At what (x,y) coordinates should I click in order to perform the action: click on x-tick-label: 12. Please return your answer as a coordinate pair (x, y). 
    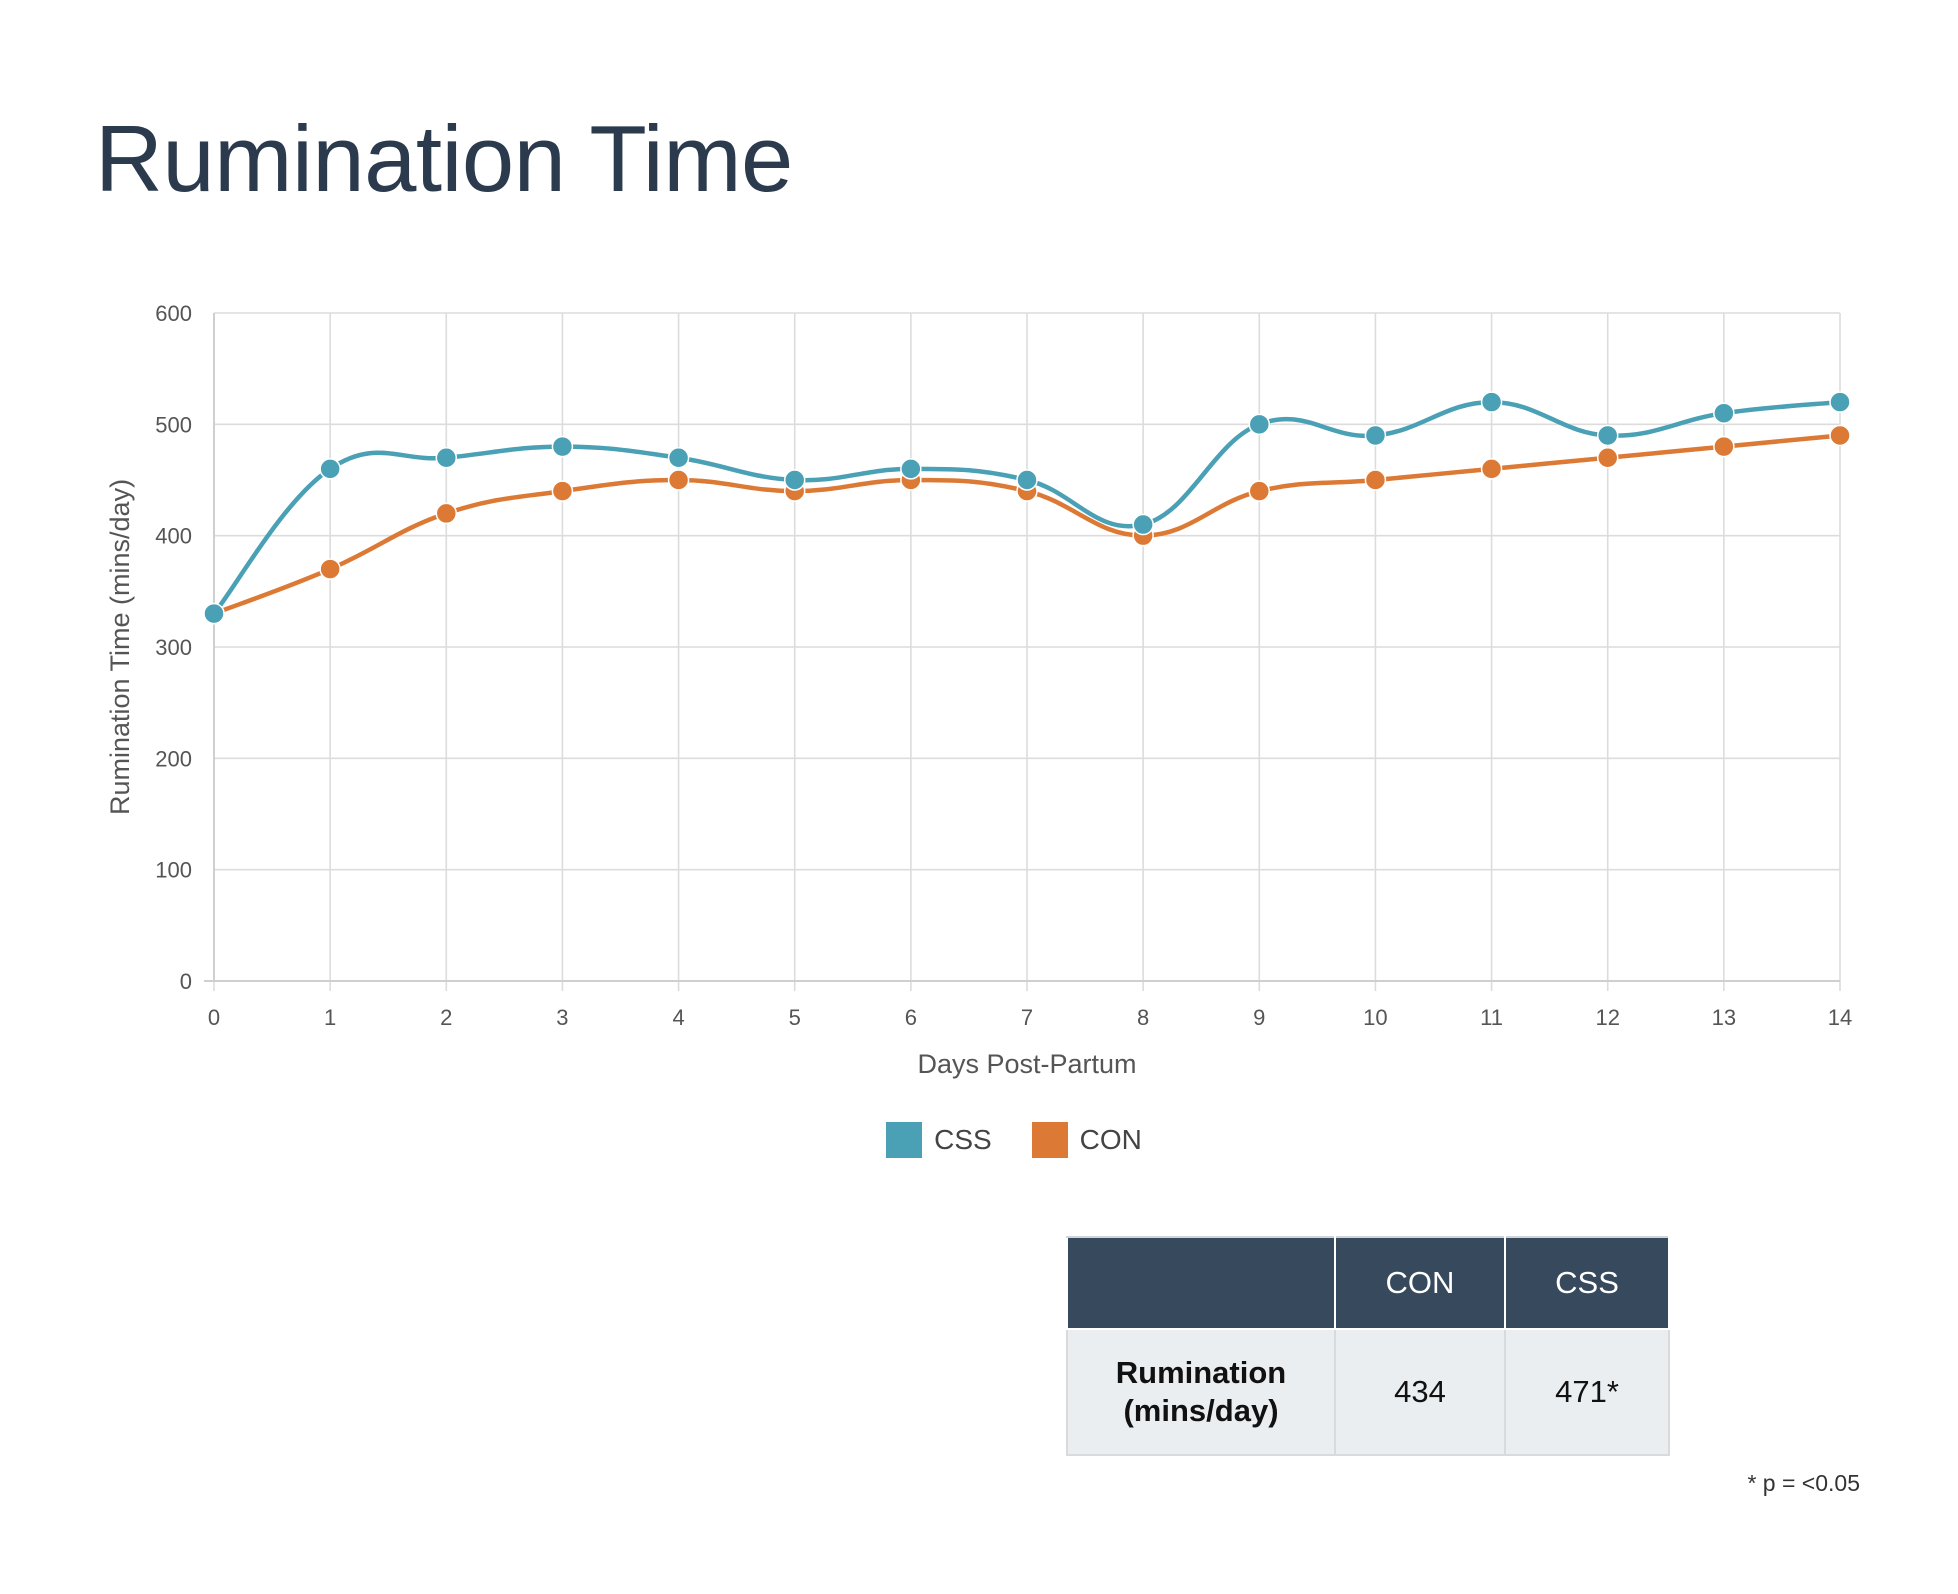
    Looking at the image, I should click on (1607, 1017).